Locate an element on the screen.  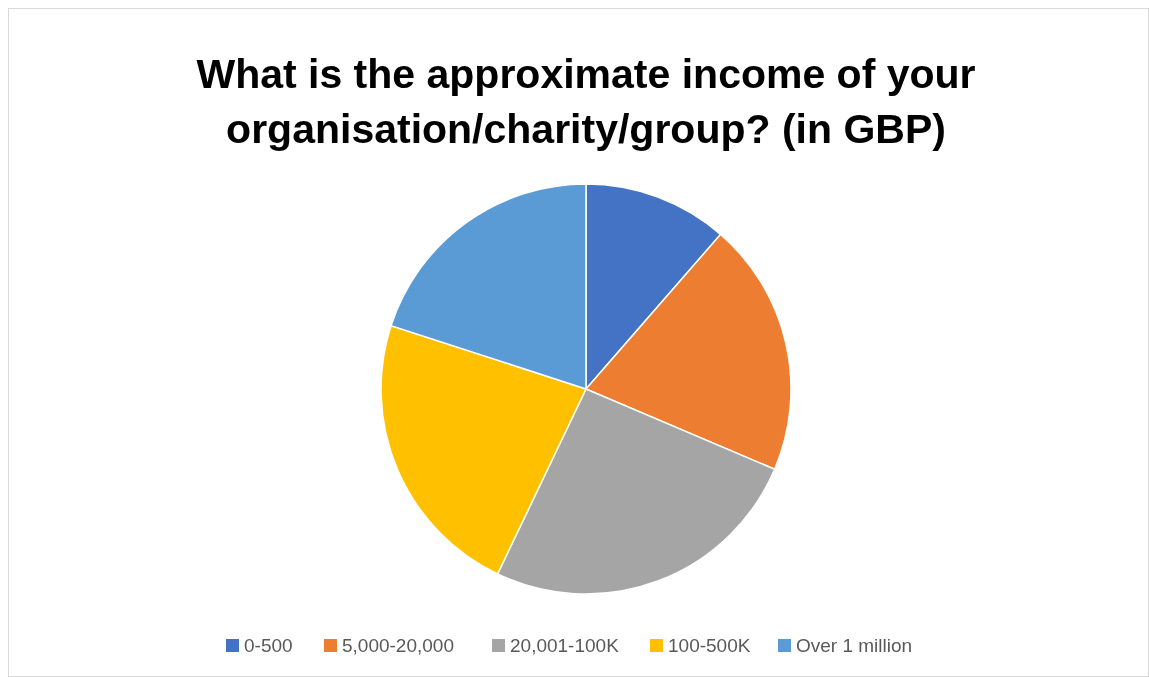
legend-label: 0-500 is located at coordinates (268, 645).